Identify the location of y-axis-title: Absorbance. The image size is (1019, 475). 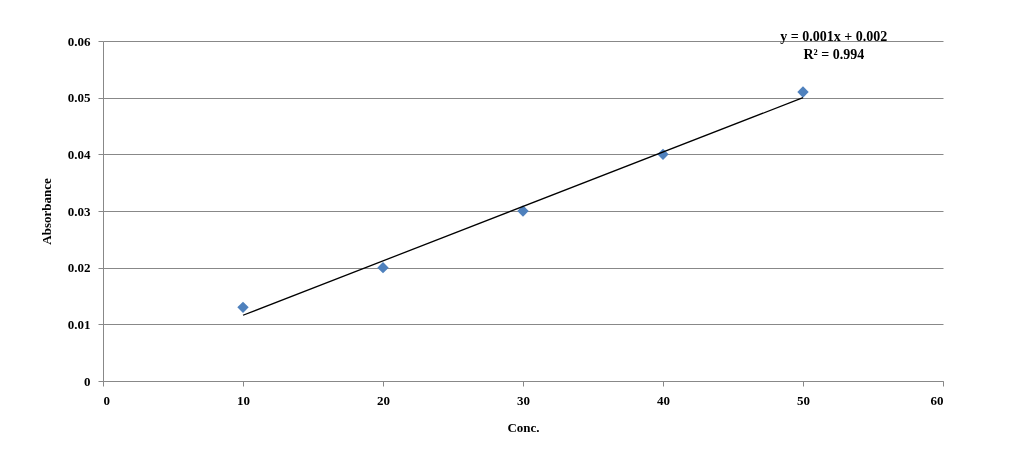
(46, 211).